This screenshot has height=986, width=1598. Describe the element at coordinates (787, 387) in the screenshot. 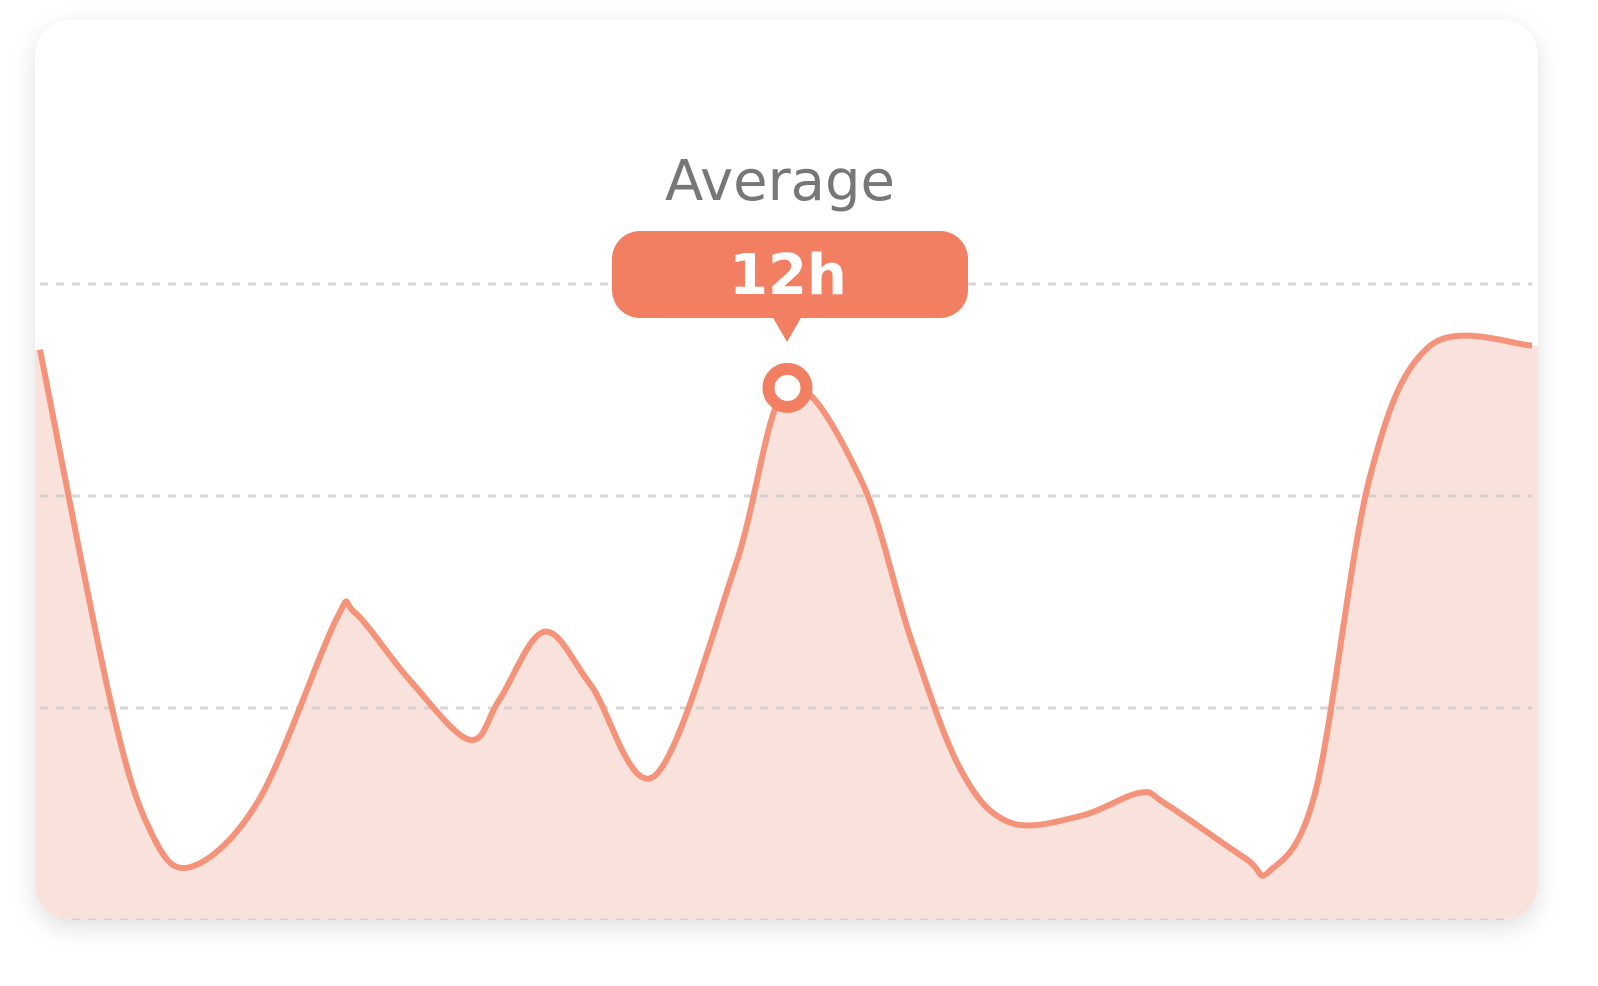

I see `highlight-point` at that location.